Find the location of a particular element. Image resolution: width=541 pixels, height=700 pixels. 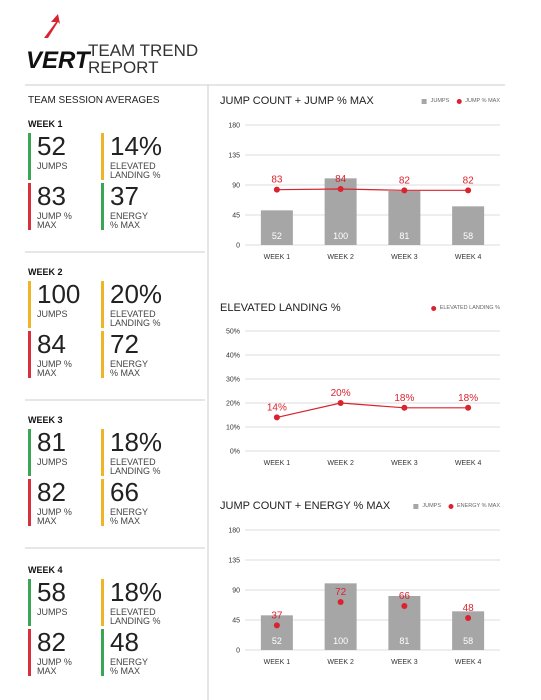

point-label: 48 is located at coordinates (469, 608).